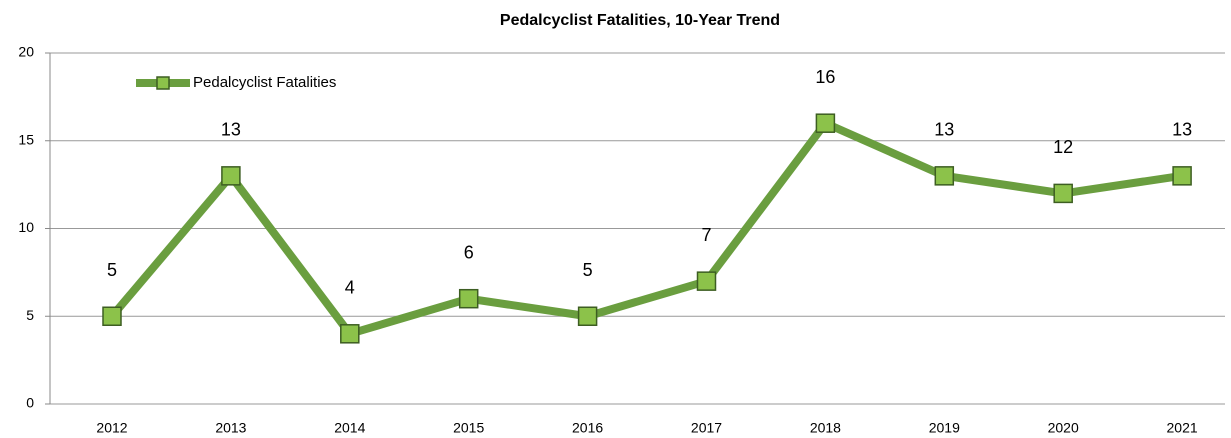  Describe the element at coordinates (706, 235) in the screenshot. I see `data-label: 7` at that location.